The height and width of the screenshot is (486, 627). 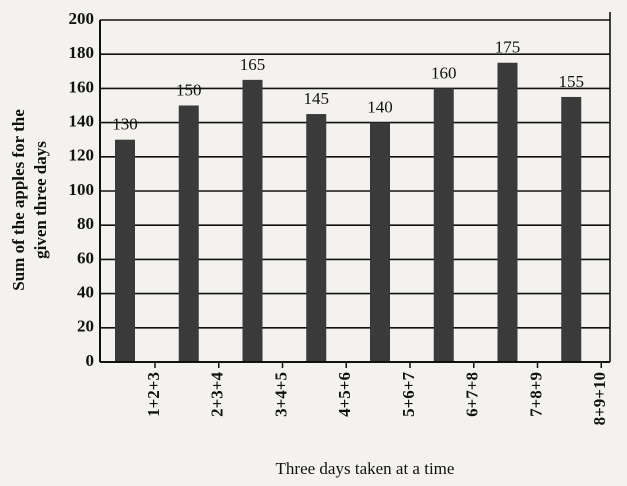 What do you see at coordinates (317, 98) in the screenshot?
I see `data-label: 145` at bounding box center [317, 98].